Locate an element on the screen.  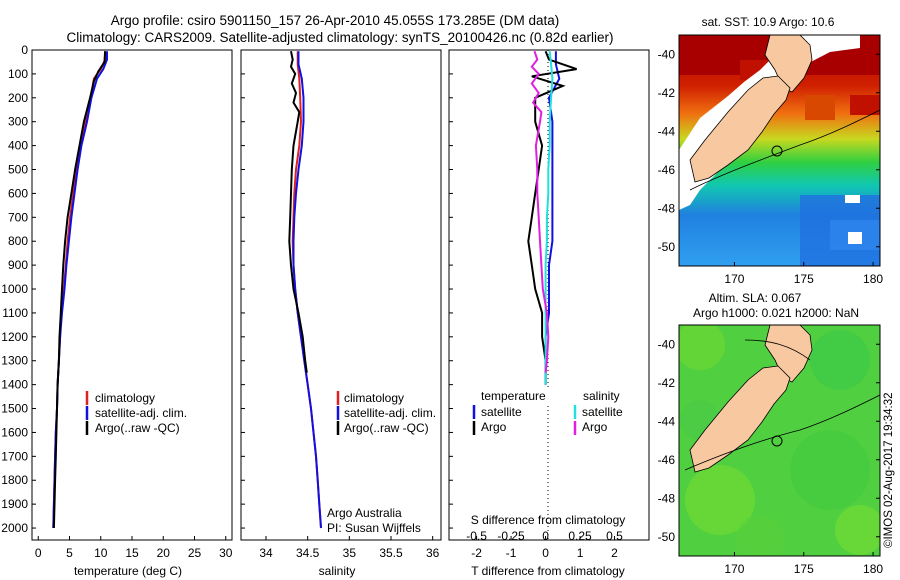
x-tick-label: 20 is located at coordinates (164, 553).